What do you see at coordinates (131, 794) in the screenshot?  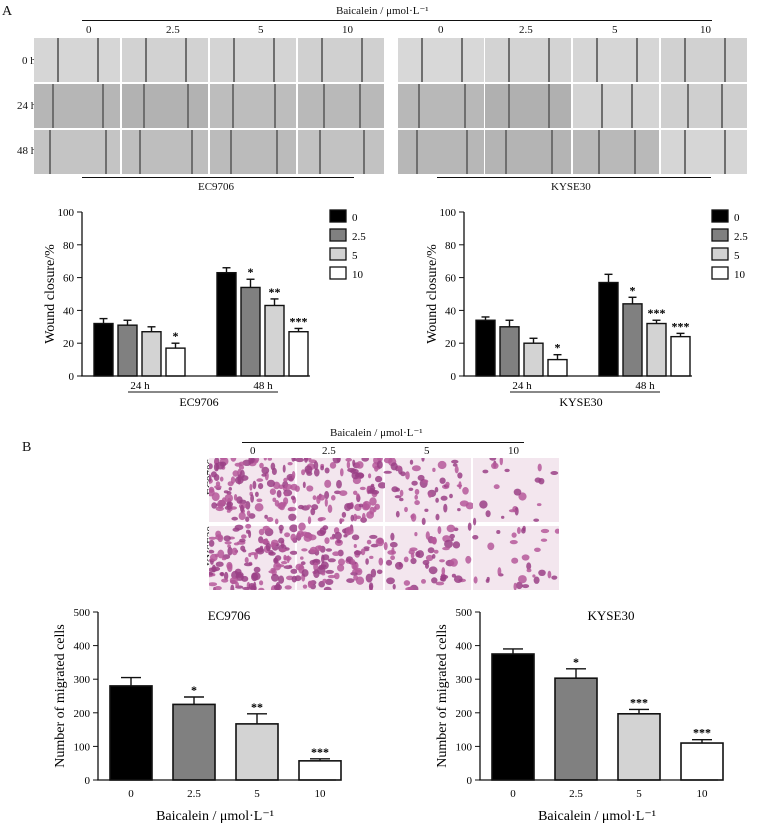 I see `x-tick-label: 0` at bounding box center [131, 794].